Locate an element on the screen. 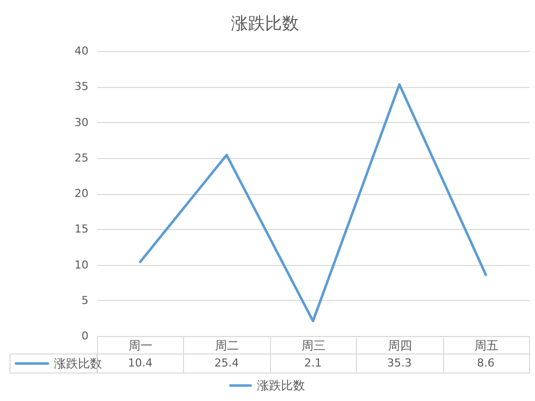  y-tick-label: 10 is located at coordinates (81, 265).